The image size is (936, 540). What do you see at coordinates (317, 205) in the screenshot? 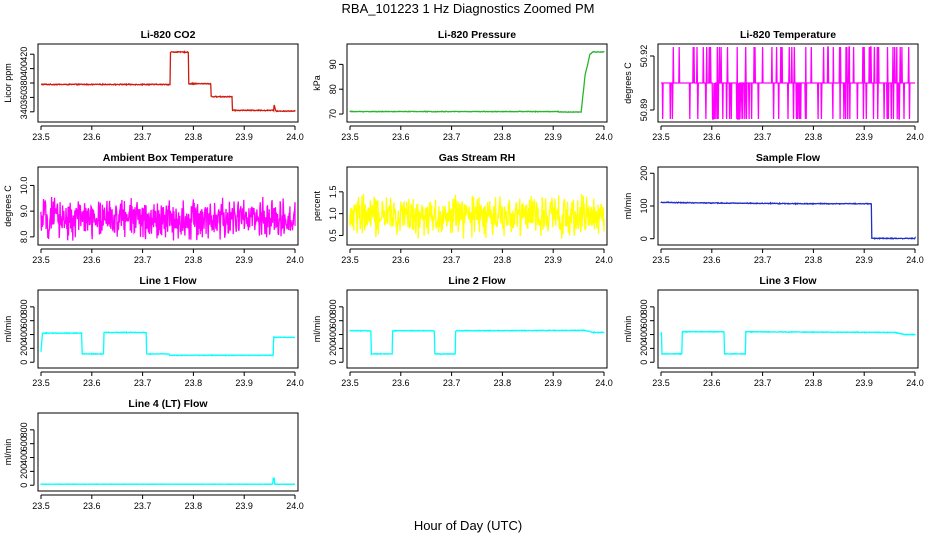
I see `y-axis-label: percent` at bounding box center [317, 205].